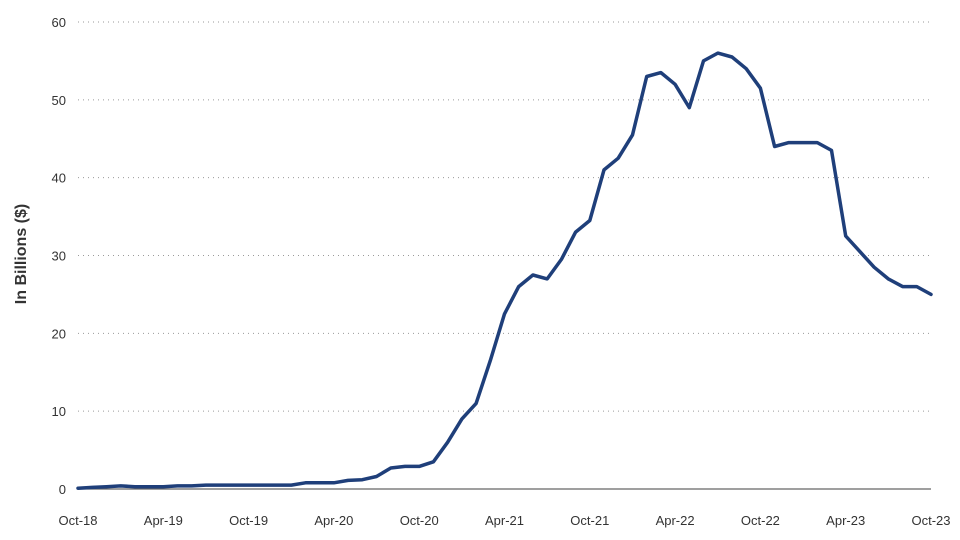  What do you see at coordinates (248, 520) in the screenshot?
I see `x-tick-label: Oct-19` at bounding box center [248, 520].